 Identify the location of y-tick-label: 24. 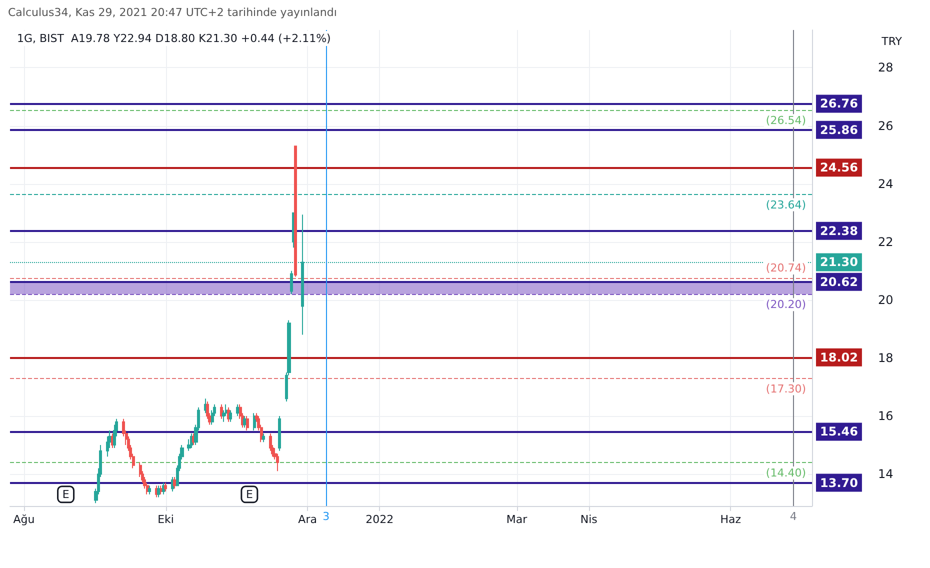
(886, 183).